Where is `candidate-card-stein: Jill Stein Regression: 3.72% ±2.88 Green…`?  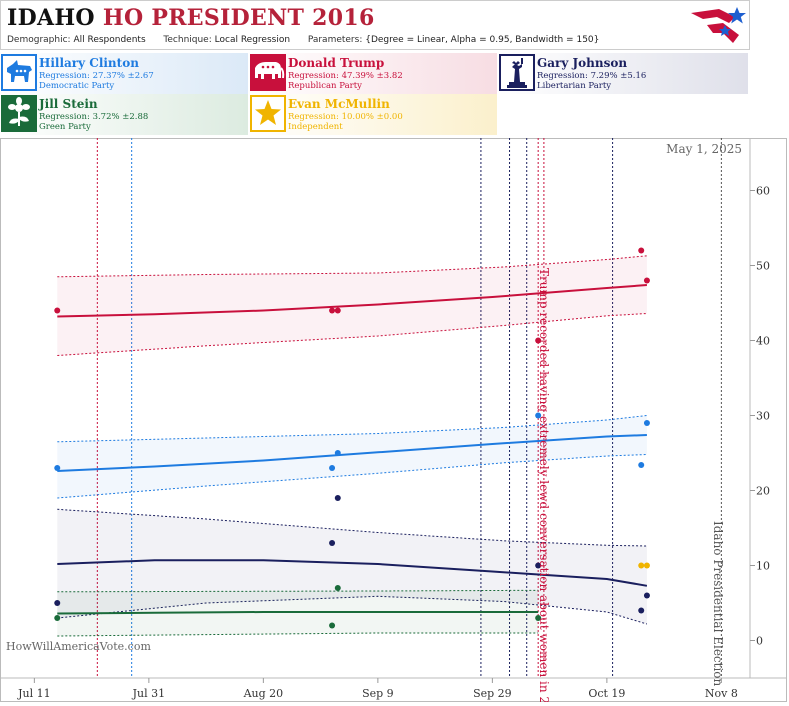 candidate-card-stein: Jill Stein Regression: 3.72% ±2.88 Green… is located at coordinates (124, 114).